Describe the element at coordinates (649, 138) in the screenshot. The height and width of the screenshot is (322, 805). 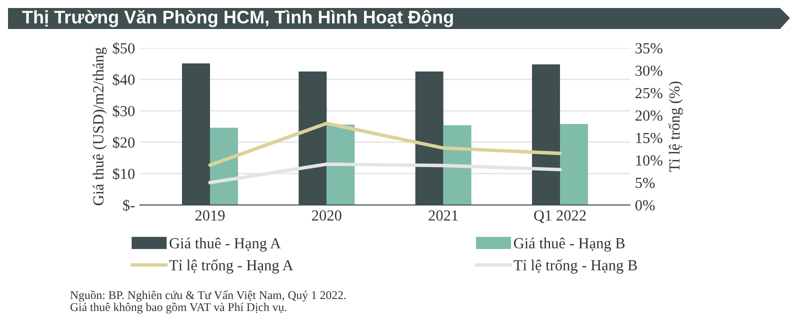
I see `y2-tick-label: 15%` at that location.